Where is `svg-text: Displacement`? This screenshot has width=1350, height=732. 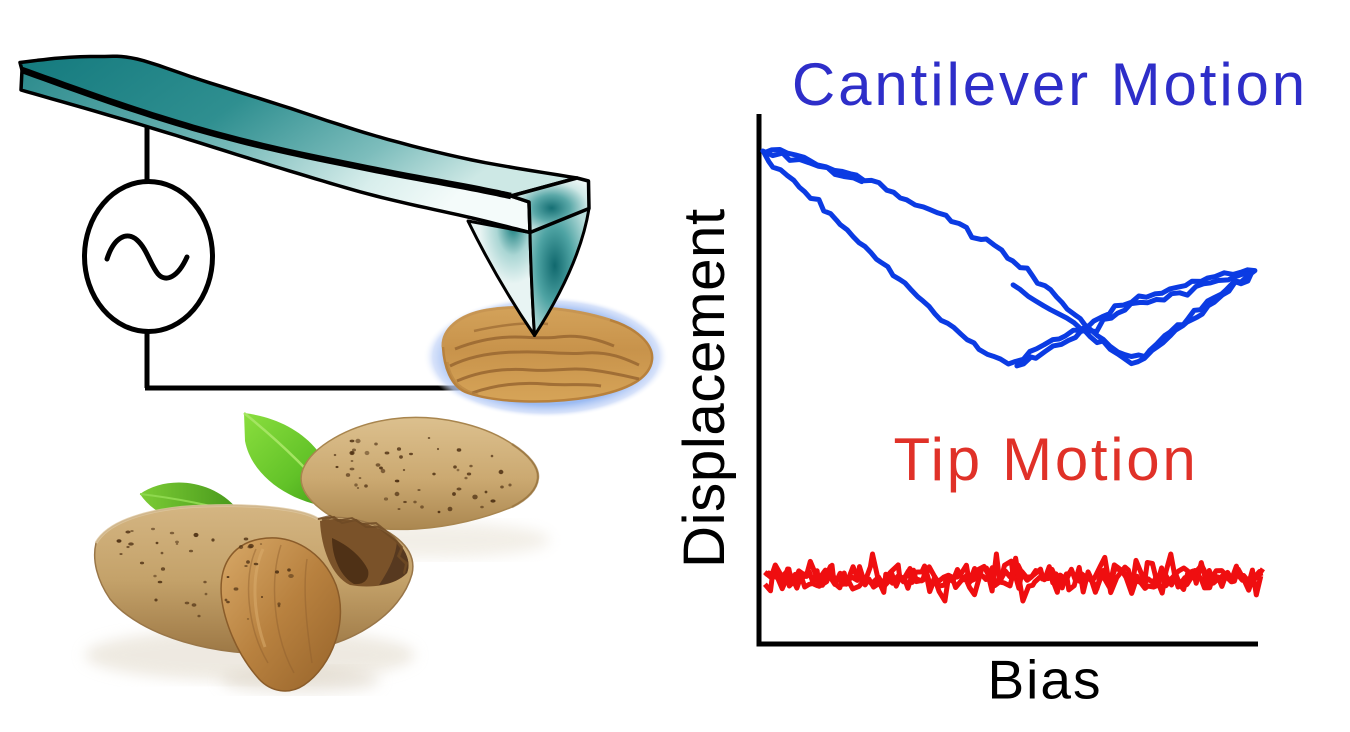
svg-text: Displacement is located at coordinates (704, 388).